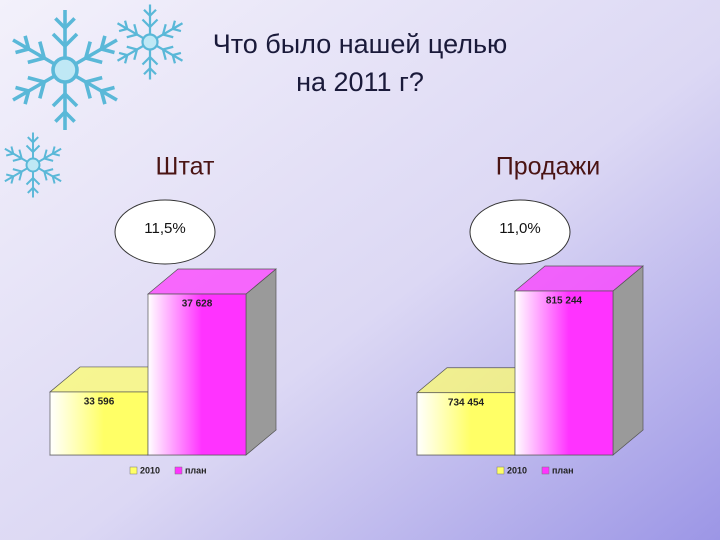 Image resolution: width=720 pixels, height=540 pixels. Describe the element at coordinates (197, 304) in the screenshot. I see `value-label: 37 628` at that location.